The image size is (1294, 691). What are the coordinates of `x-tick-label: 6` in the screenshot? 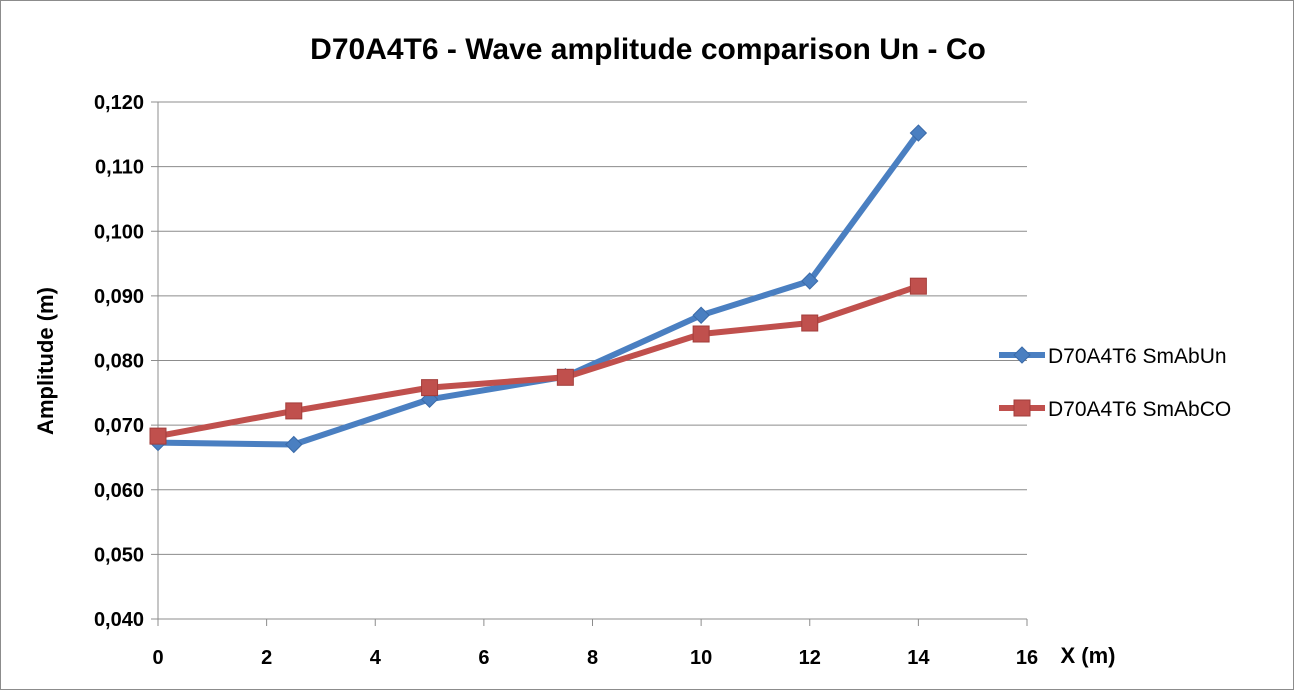 It's located at (483, 658).